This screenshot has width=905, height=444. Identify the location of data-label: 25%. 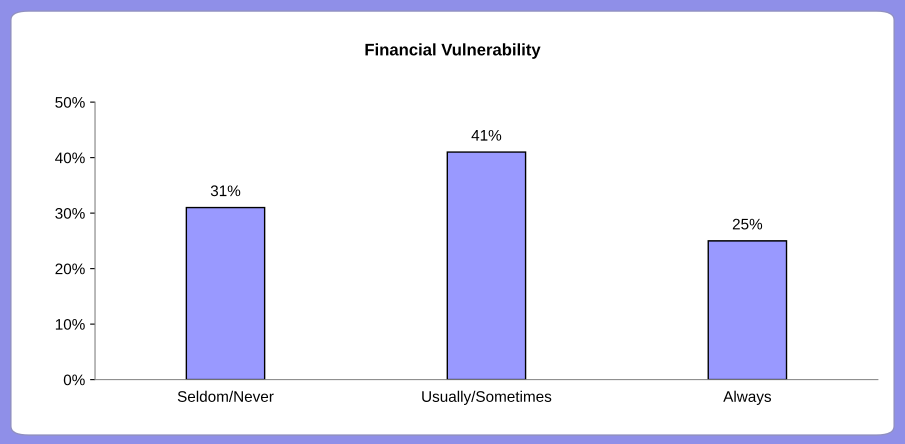
(747, 224).